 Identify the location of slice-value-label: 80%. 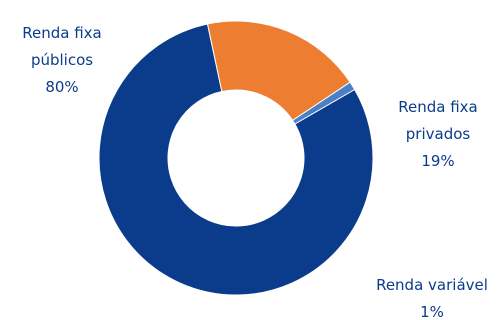
(61, 87).